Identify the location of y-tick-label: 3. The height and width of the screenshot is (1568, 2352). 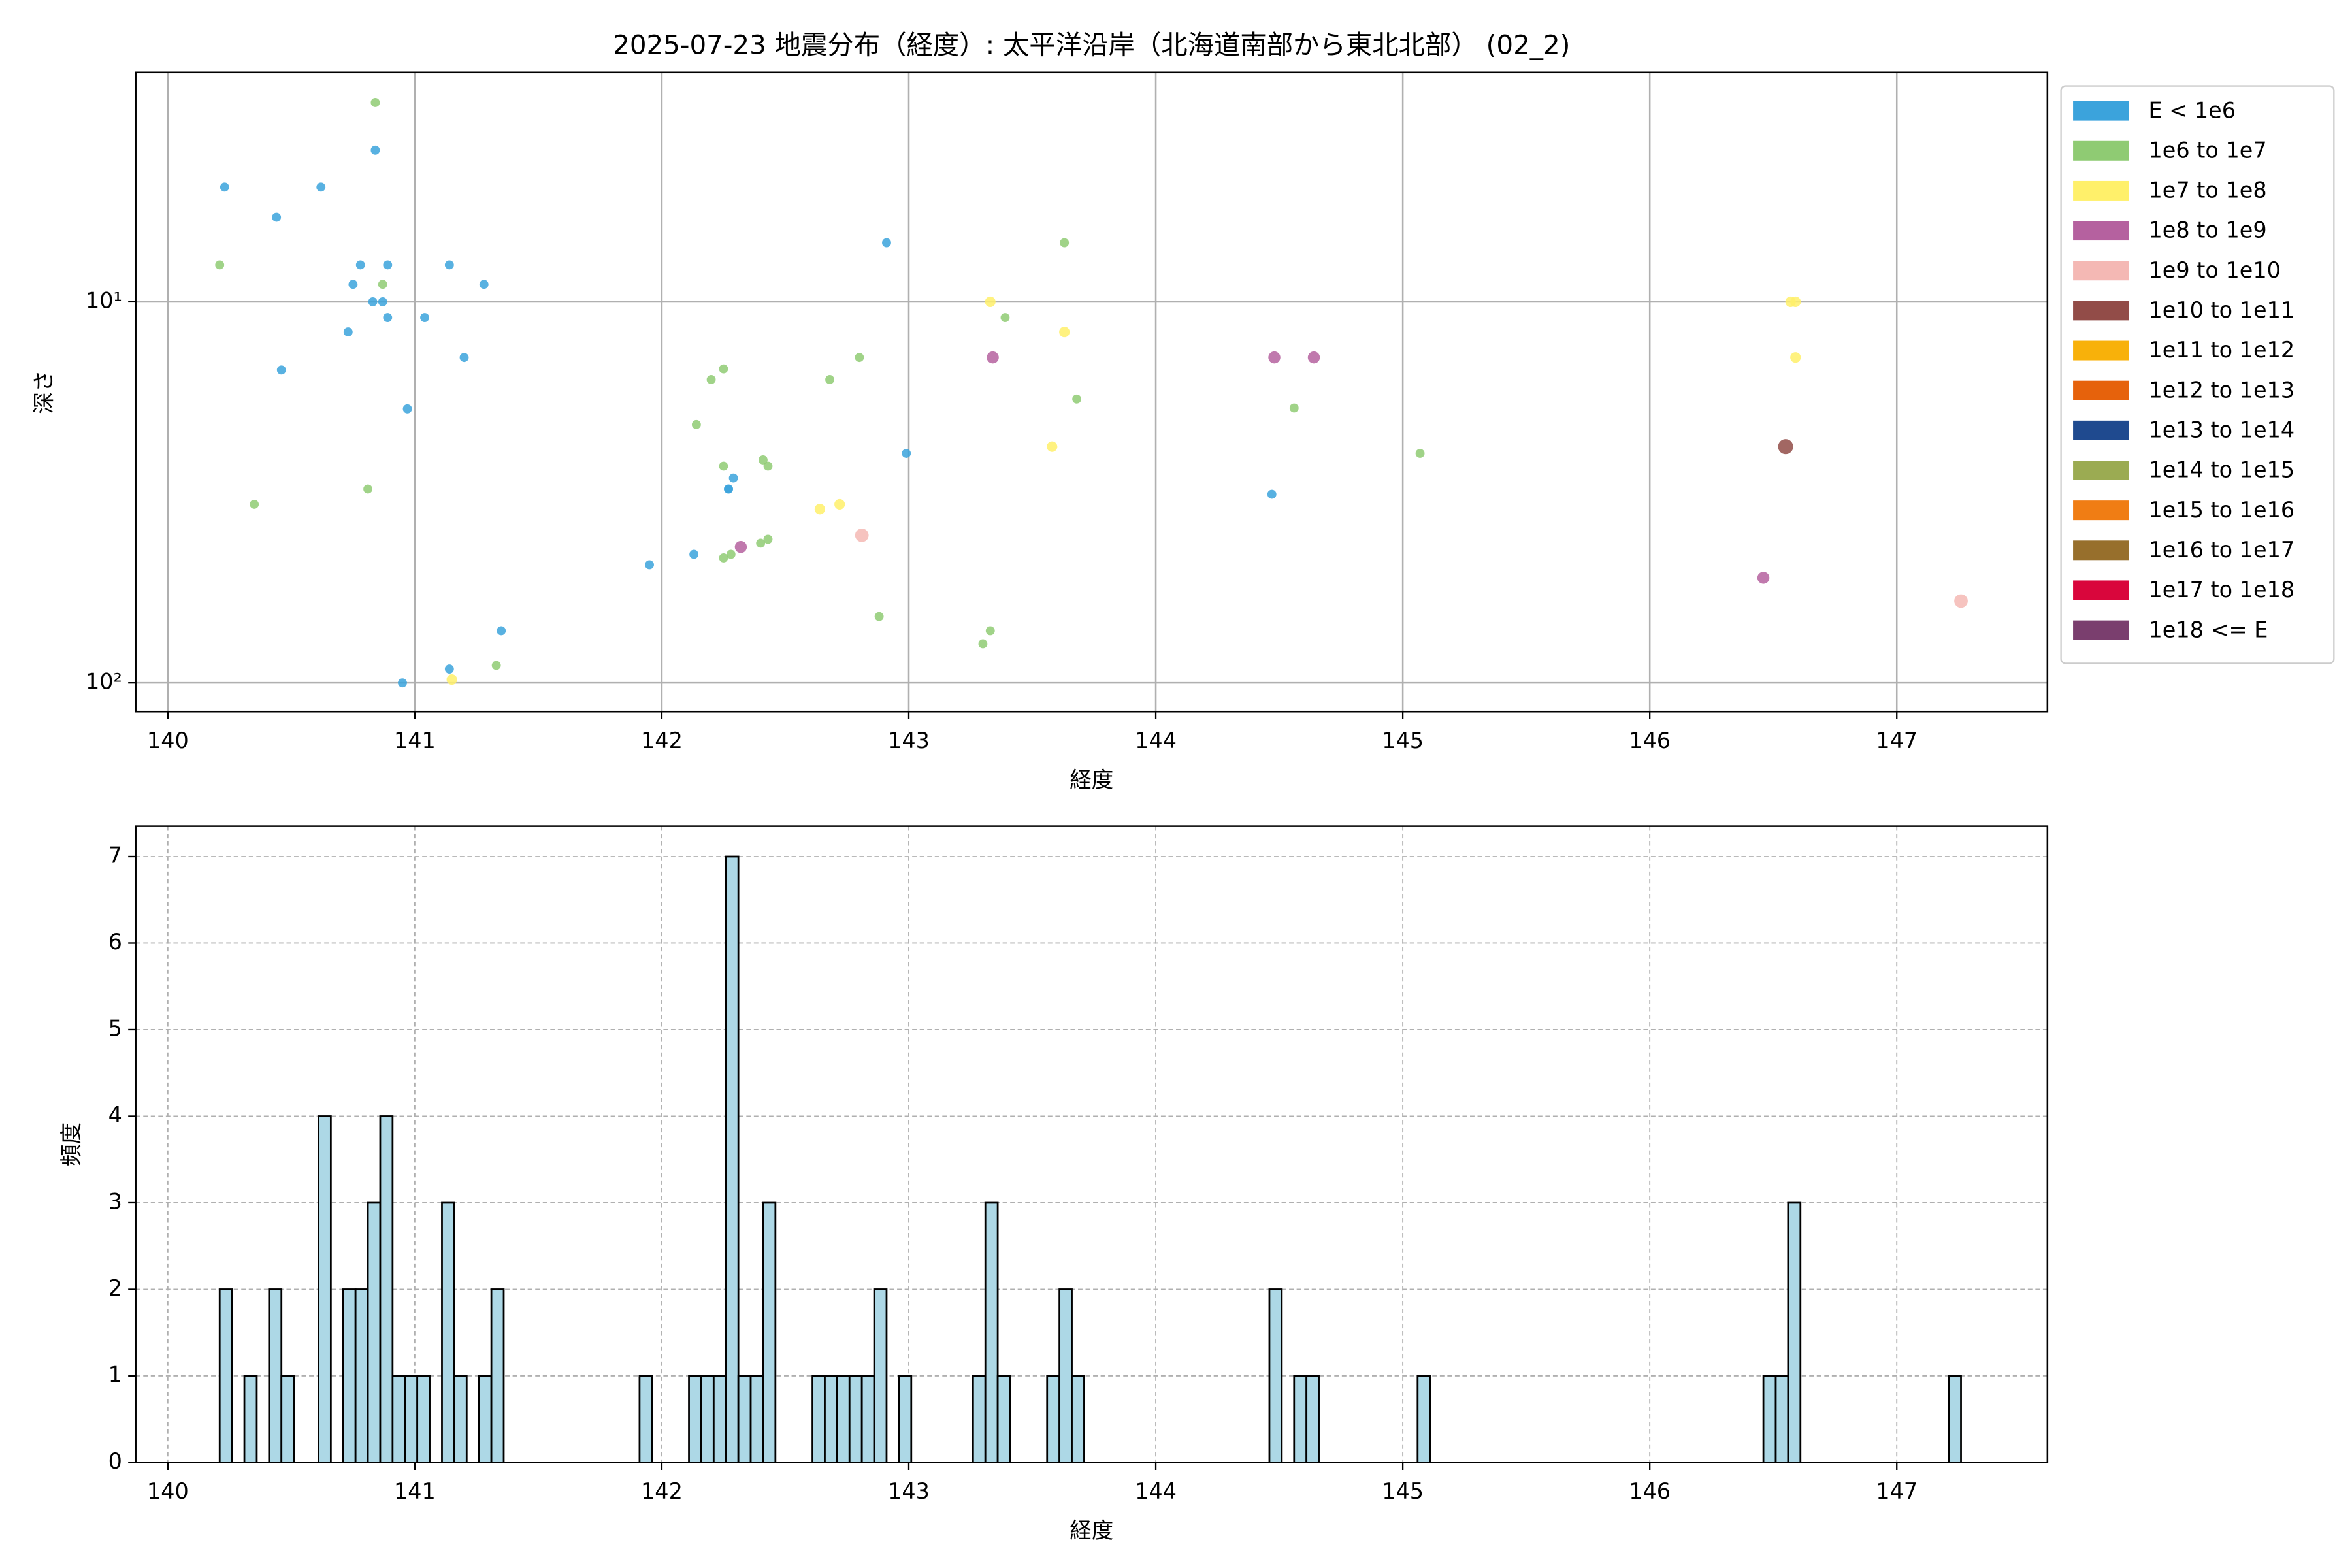
(115, 1201).